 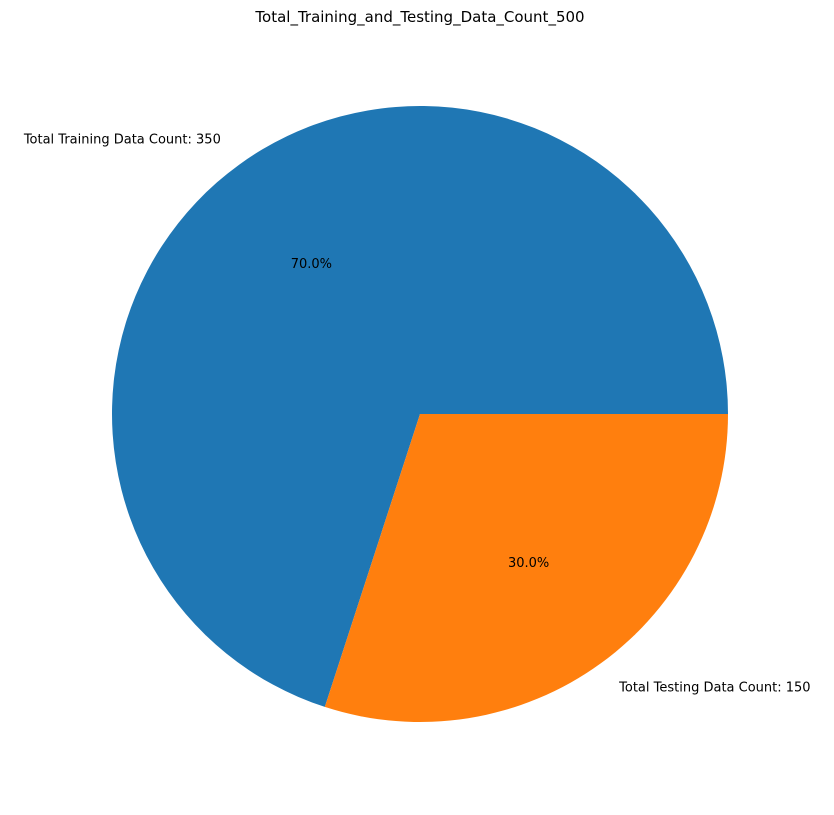 I want to click on slice-percent-0: 70.0%, so click(x=311, y=264).